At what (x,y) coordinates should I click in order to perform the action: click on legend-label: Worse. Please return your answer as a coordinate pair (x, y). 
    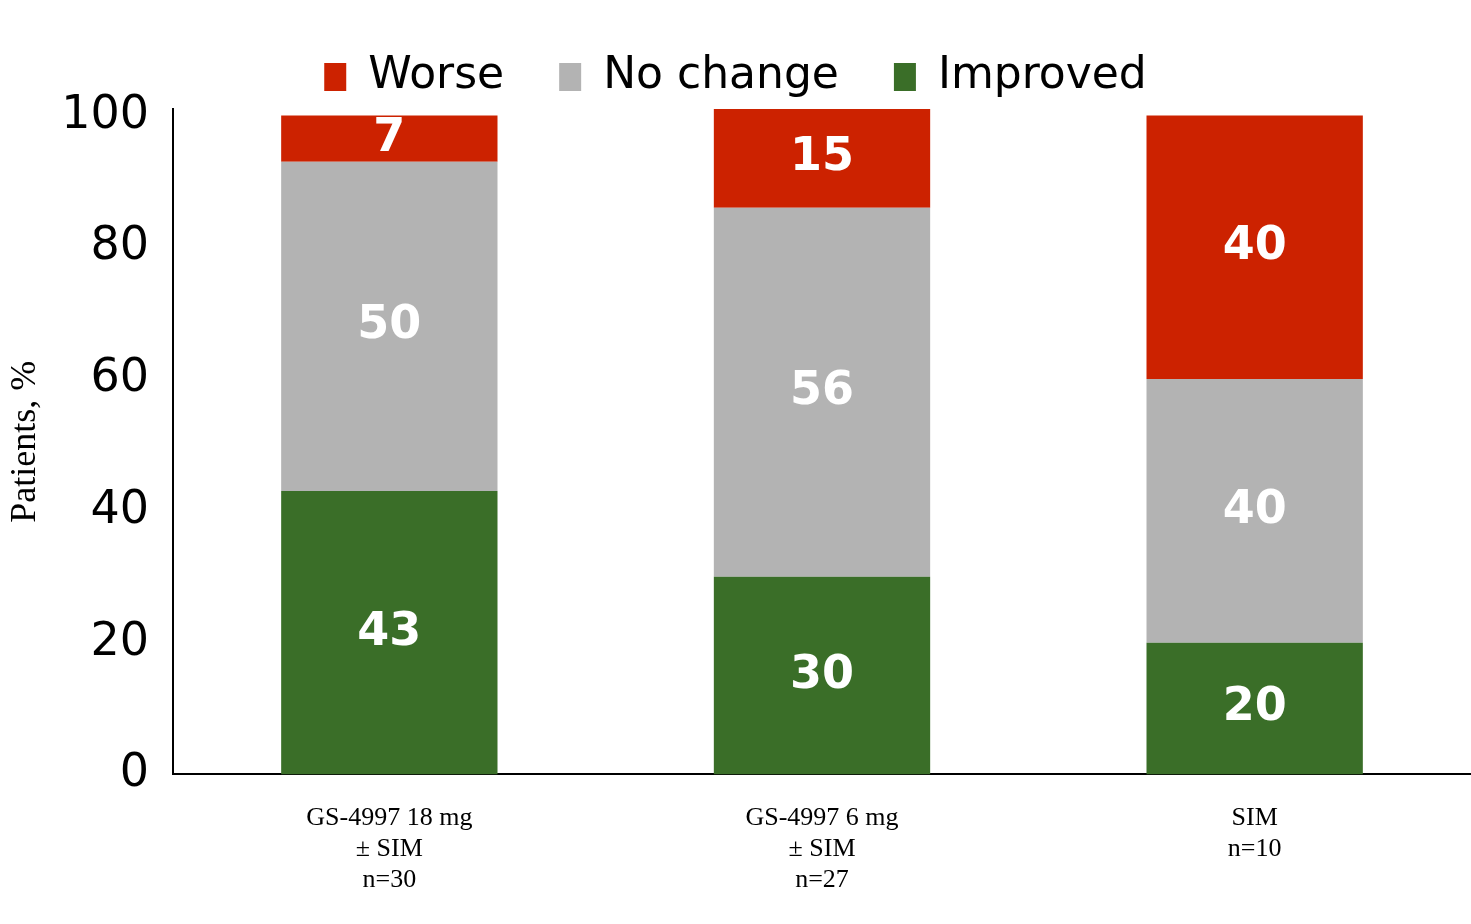
    Looking at the image, I should click on (436, 73).